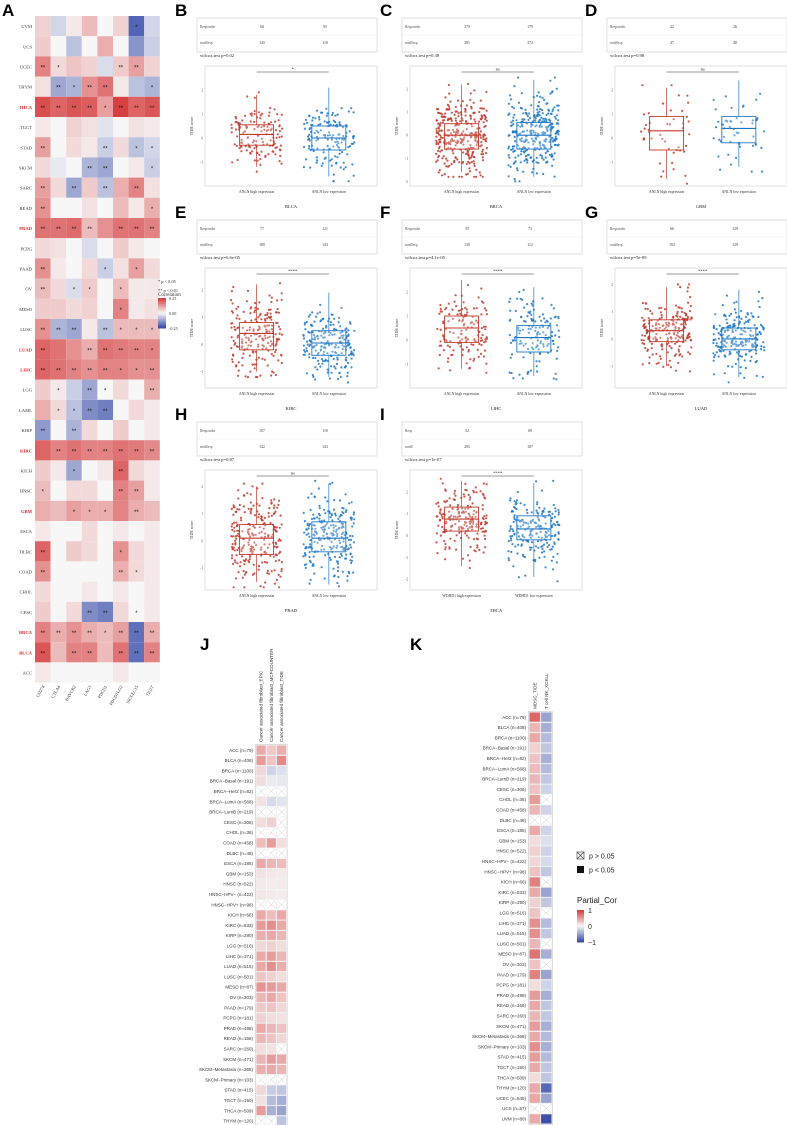 This screenshot has width=787, height=1125. I want to click on heatmap-j-row-label: HNSC−HPV+ (n=98), so click(232, 904).